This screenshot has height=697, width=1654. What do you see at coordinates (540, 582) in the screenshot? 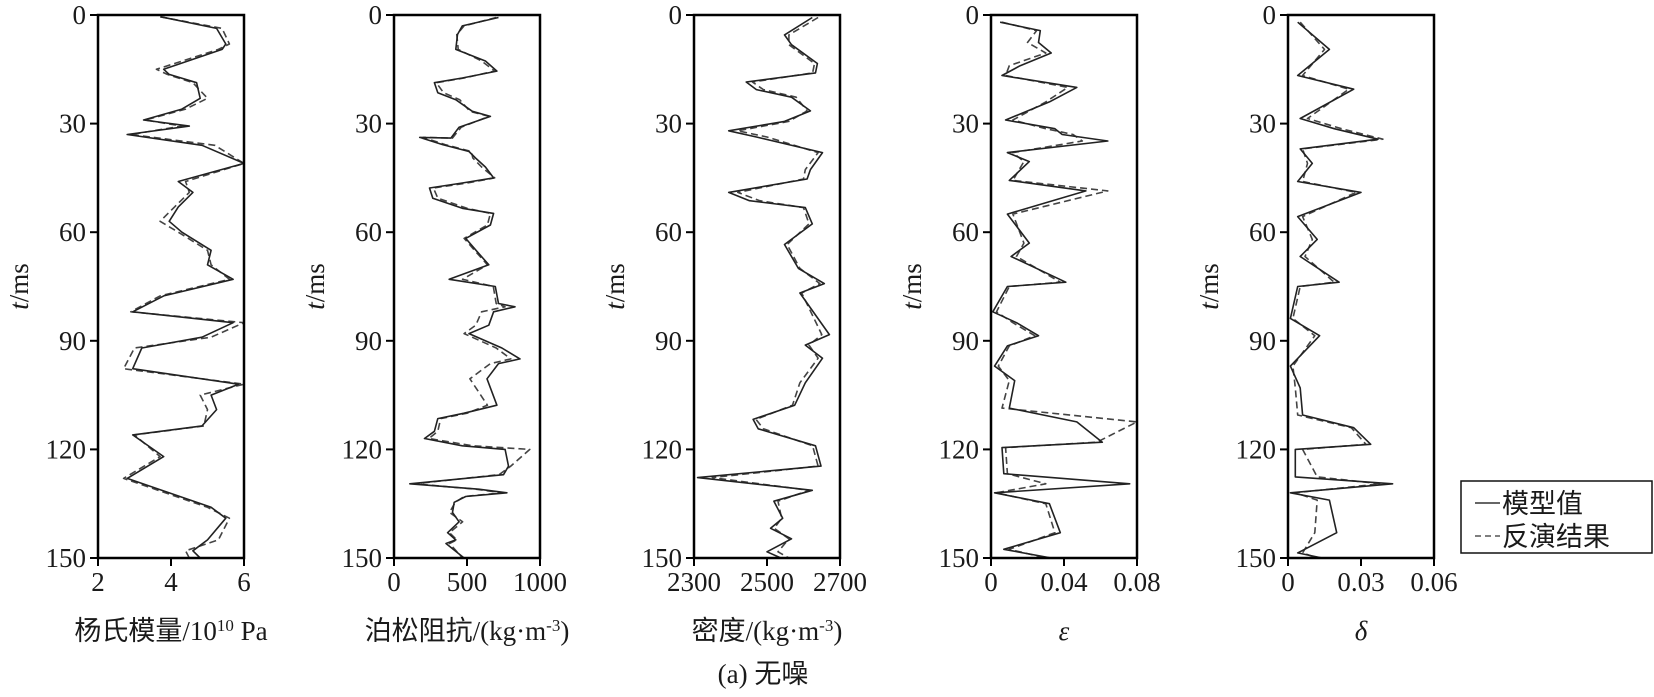
I see `x-tick-label: 1000` at bounding box center [540, 582].